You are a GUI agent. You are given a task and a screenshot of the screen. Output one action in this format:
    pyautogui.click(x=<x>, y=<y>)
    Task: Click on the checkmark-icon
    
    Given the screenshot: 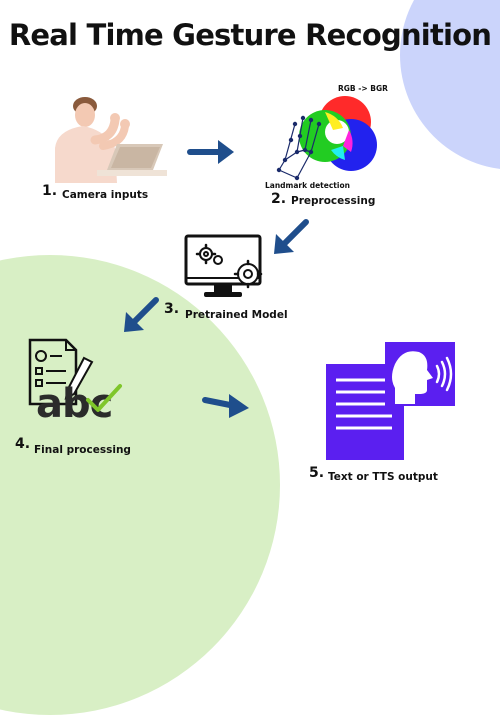 What is the action you would take?
    pyautogui.click(x=104, y=398)
    